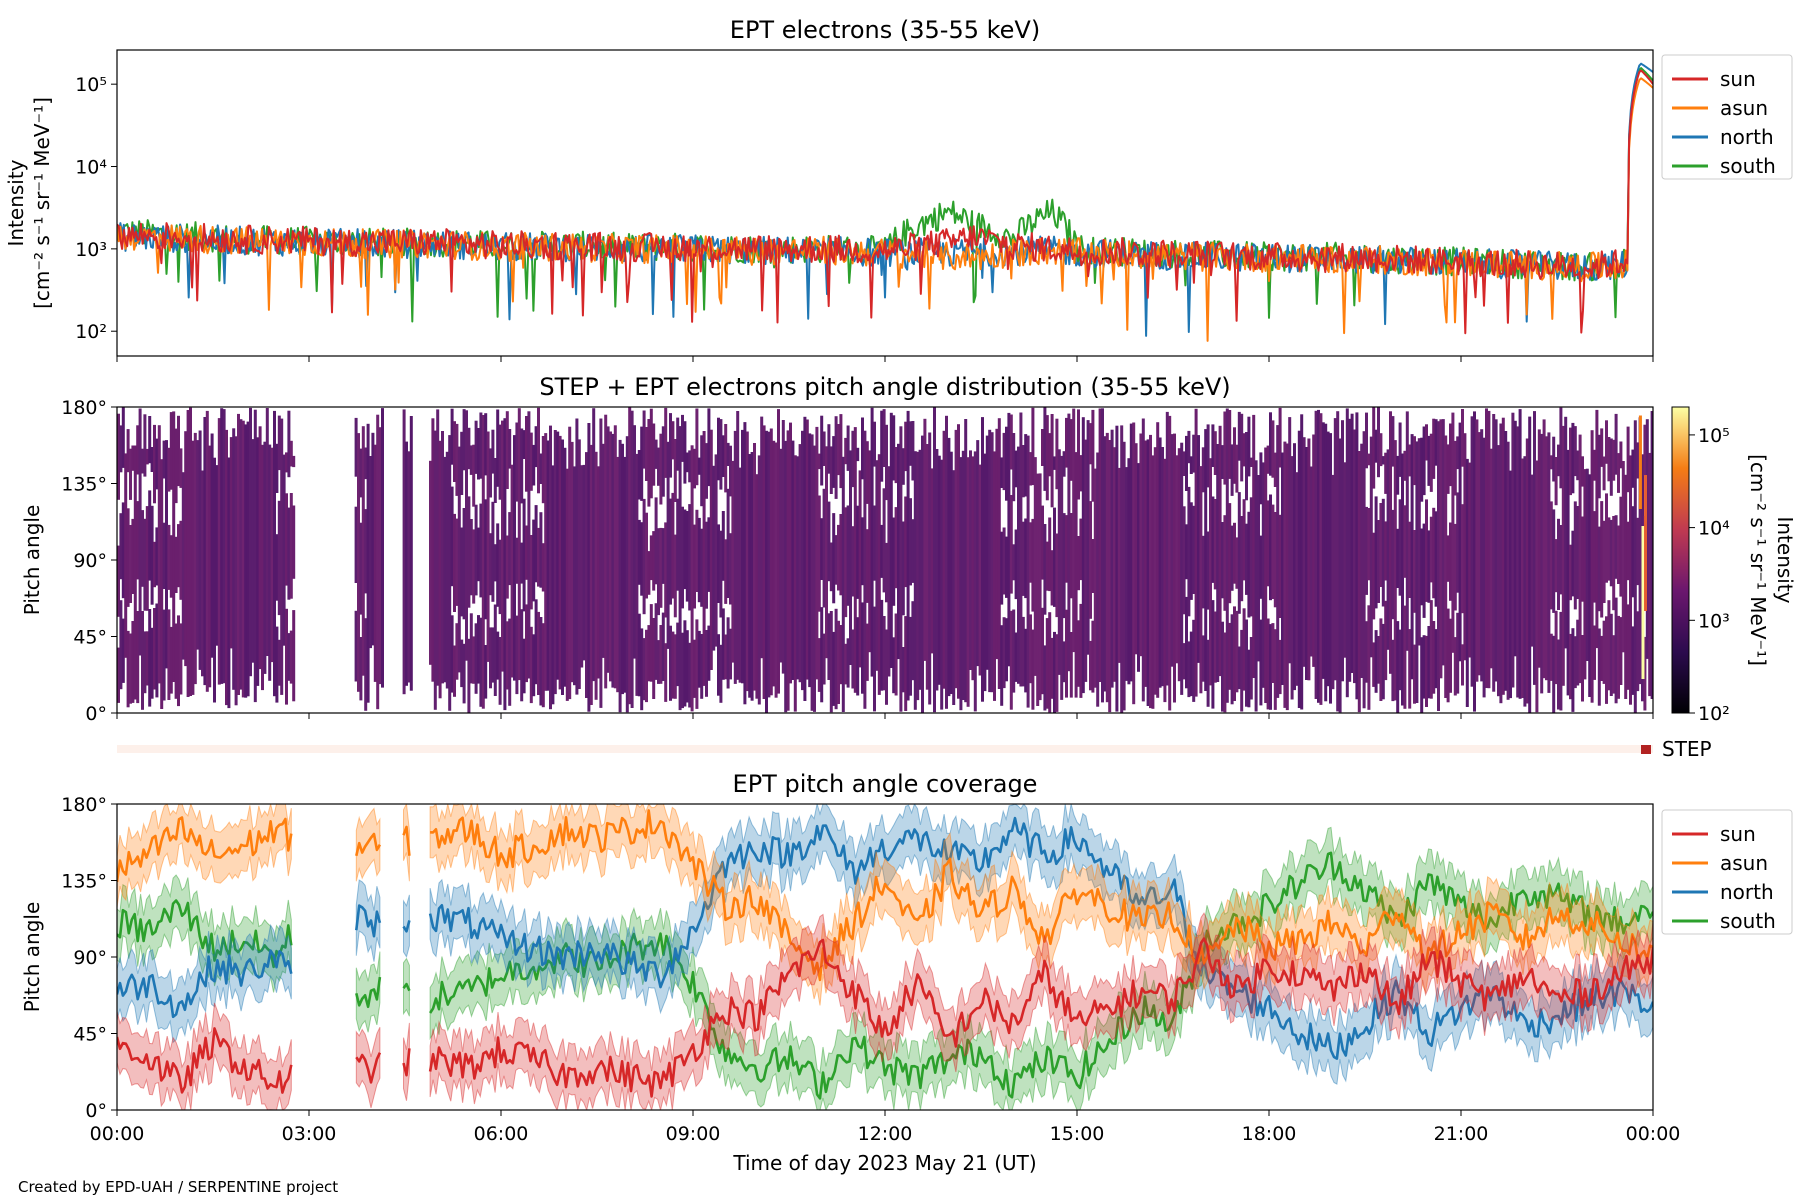  Describe the element at coordinates (84, 408) in the screenshot. I see `y-tick-label: 180°` at that location.